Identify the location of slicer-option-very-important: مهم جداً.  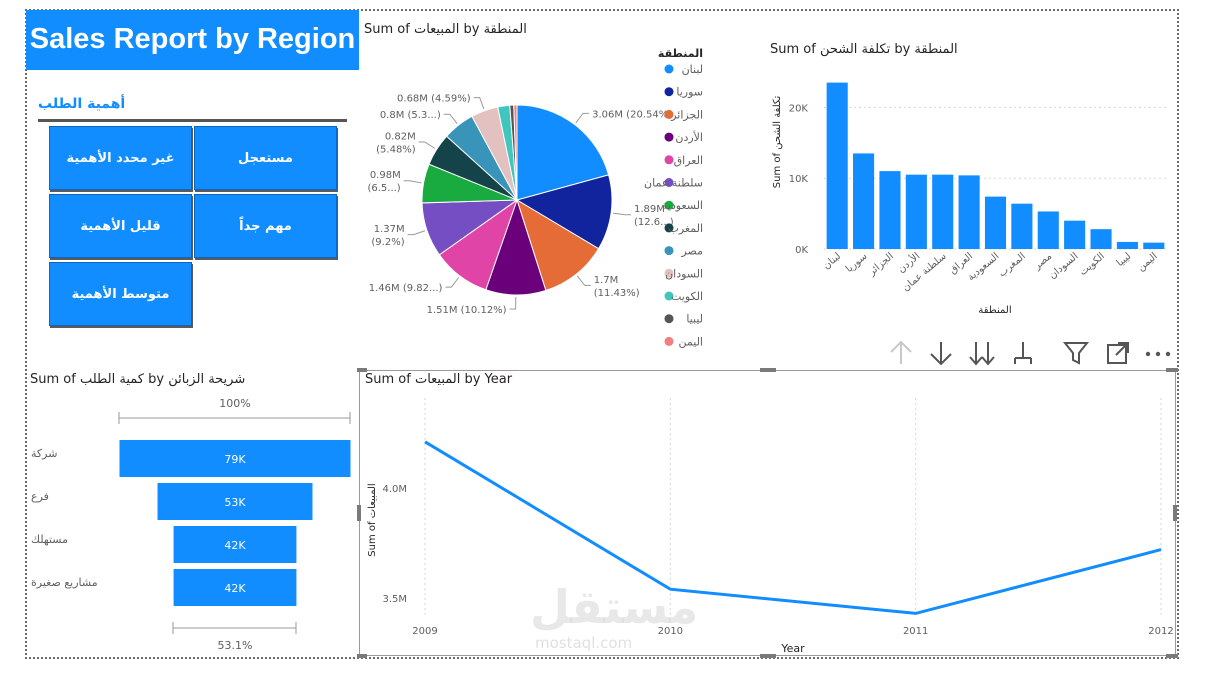
(265, 226).